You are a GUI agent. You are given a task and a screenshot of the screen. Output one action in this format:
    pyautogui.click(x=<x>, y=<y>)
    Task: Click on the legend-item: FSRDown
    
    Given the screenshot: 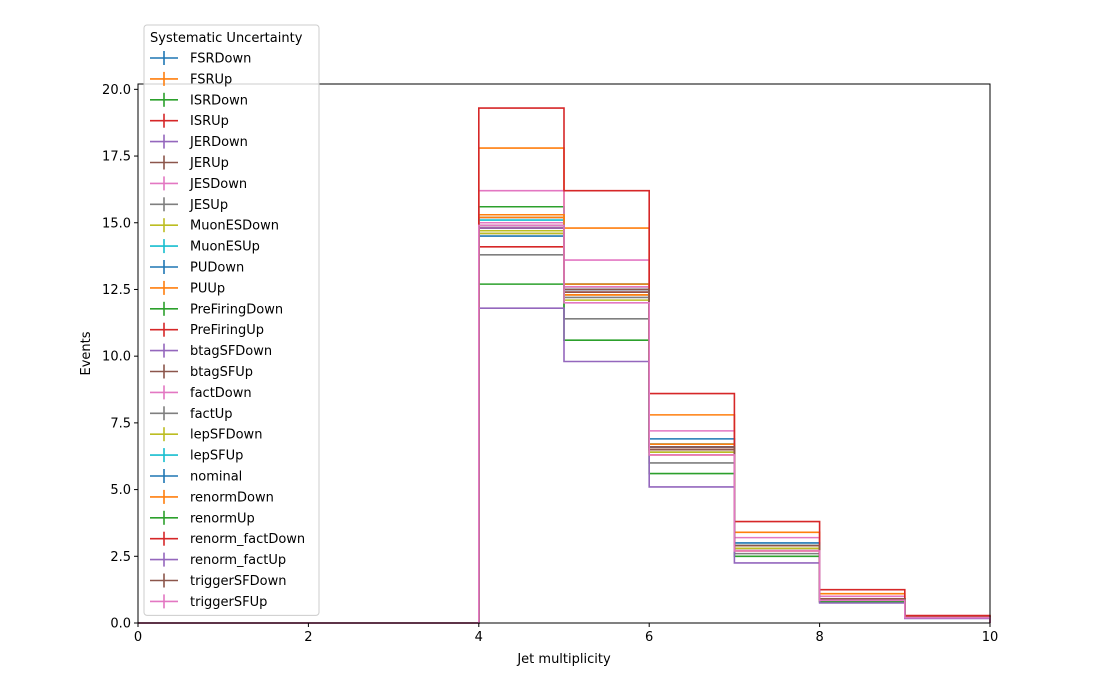 What is the action you would take?
    pyautogui.click(x=200, y=59)
    